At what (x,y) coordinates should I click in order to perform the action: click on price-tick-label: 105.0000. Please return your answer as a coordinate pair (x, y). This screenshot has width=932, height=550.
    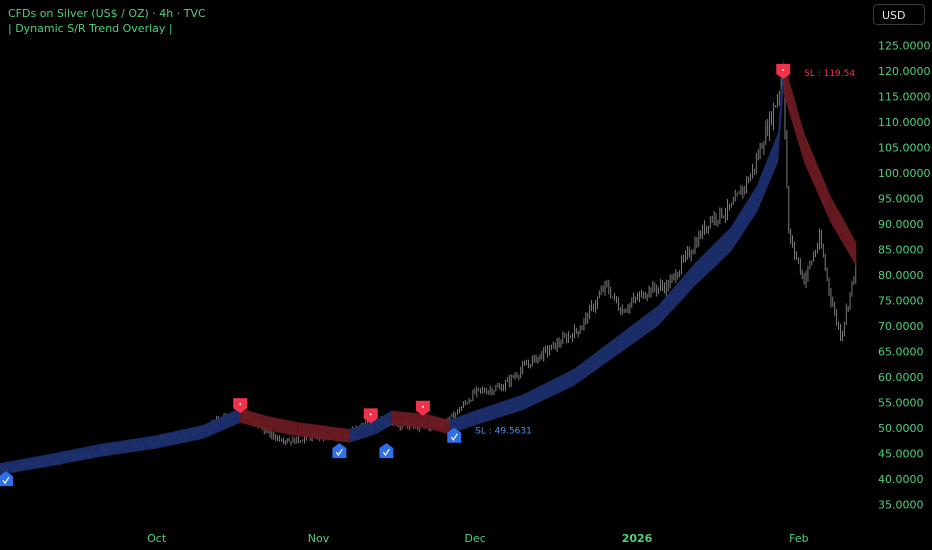
    Looking at the image, I should click on (904, 147).